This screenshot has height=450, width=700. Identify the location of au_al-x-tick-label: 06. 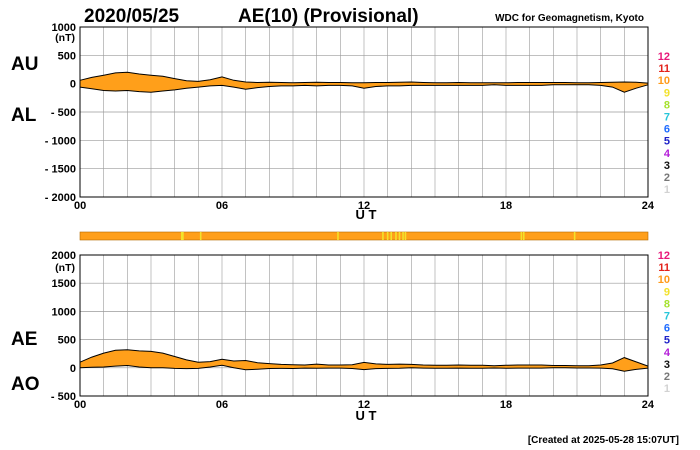
(222, 206).